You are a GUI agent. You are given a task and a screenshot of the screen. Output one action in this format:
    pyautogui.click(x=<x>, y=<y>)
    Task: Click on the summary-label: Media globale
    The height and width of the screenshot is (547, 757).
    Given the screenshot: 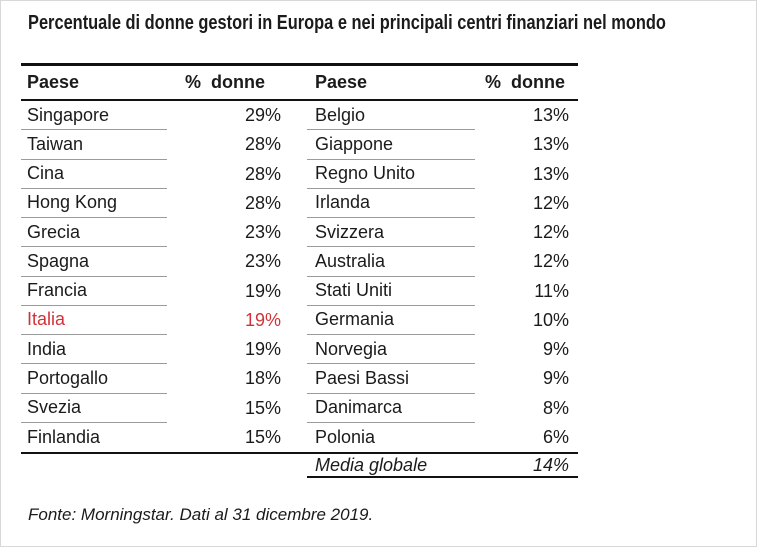 What is the action you would take?
    pyautogui.click(x=371, y=464)
    